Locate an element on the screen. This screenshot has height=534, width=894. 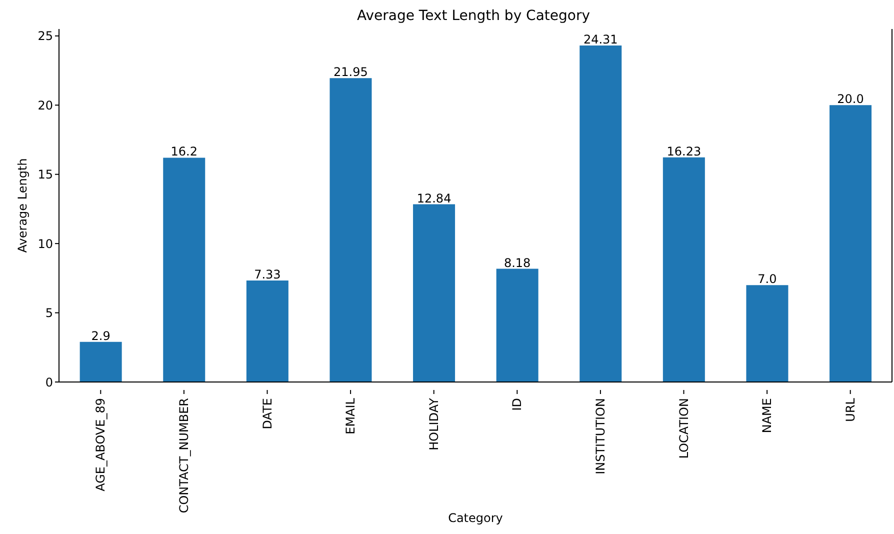
x-tick-label: URL is located at coordinates (850, 410).